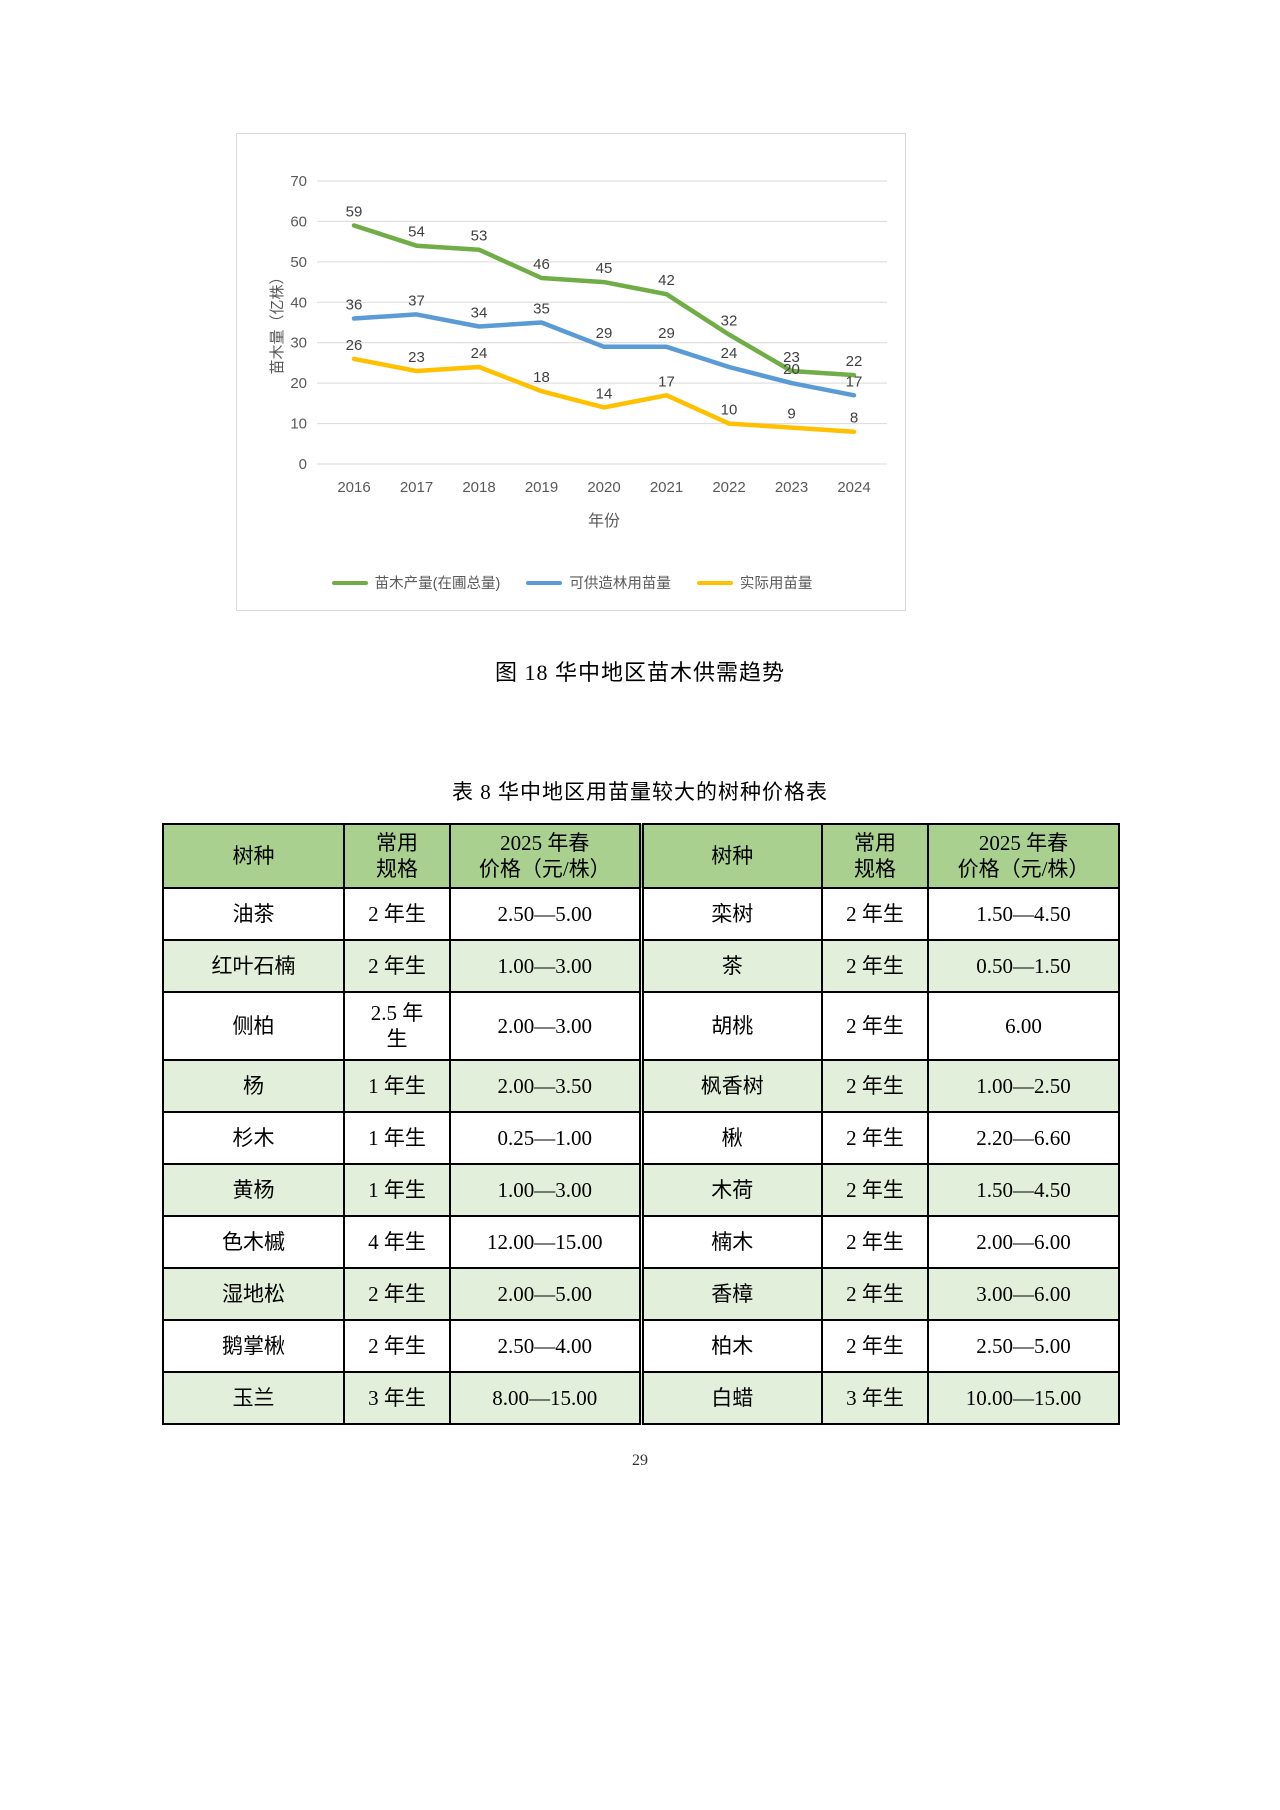  What do you see at coordinates (541, 309) in the screenshot?
I see `data-label: 35` at bounding box center [541, 309].